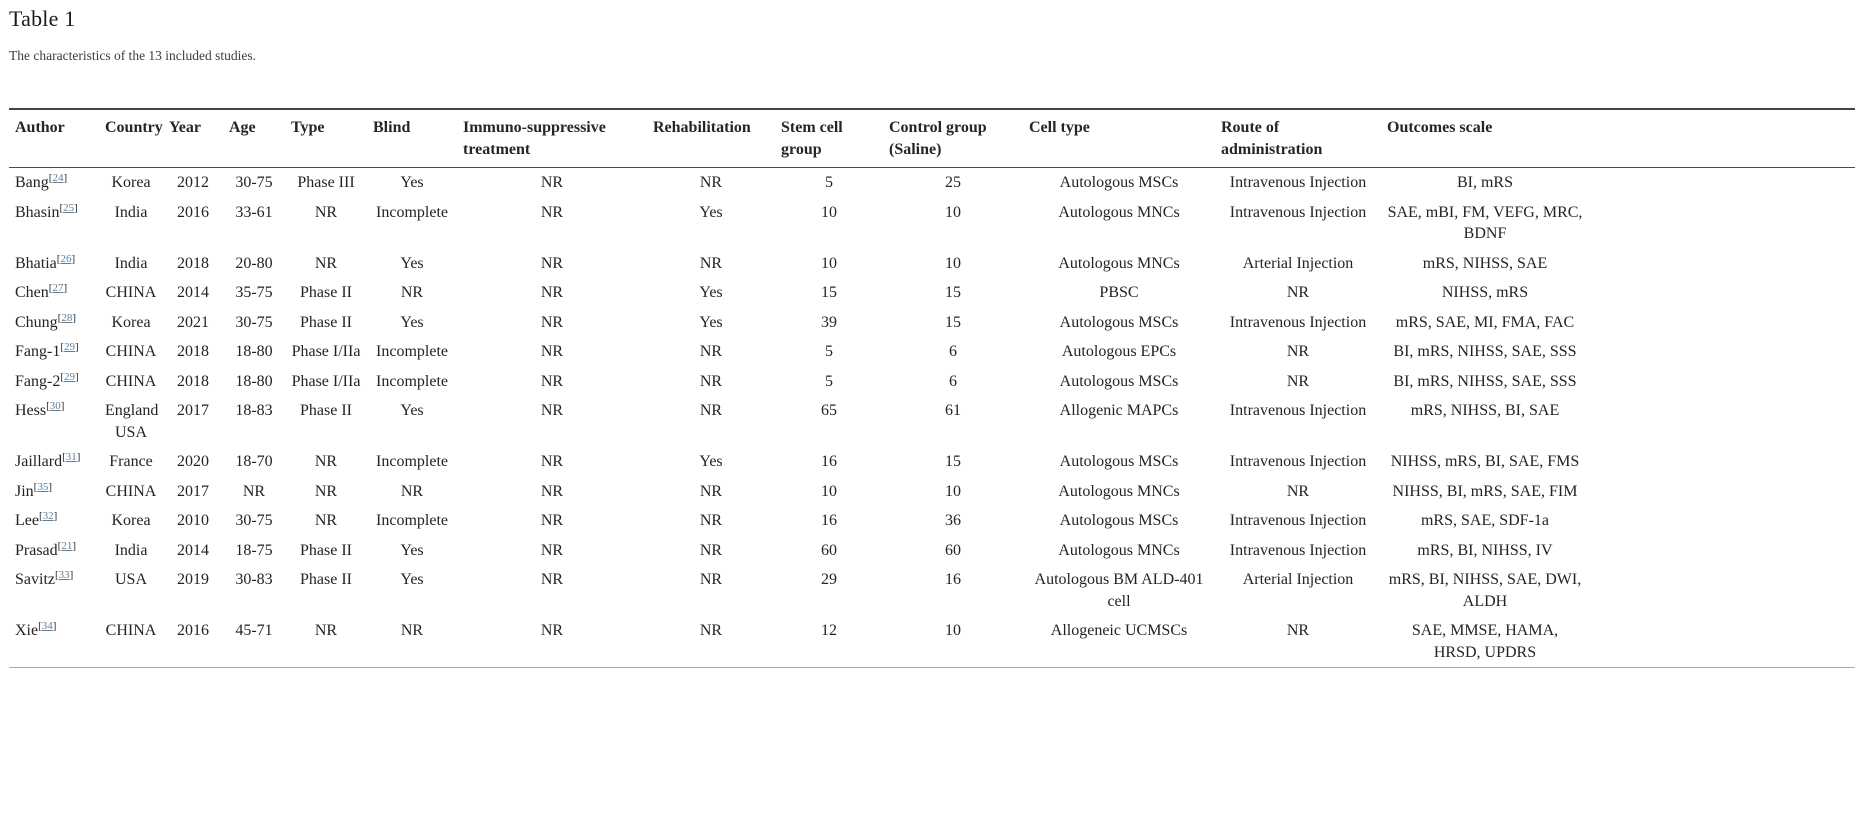 This screenshot has height=825, width=1859. Describe the element at coordinates (58, 178) in the screenshot. I see `citation-link: 24` at that location.